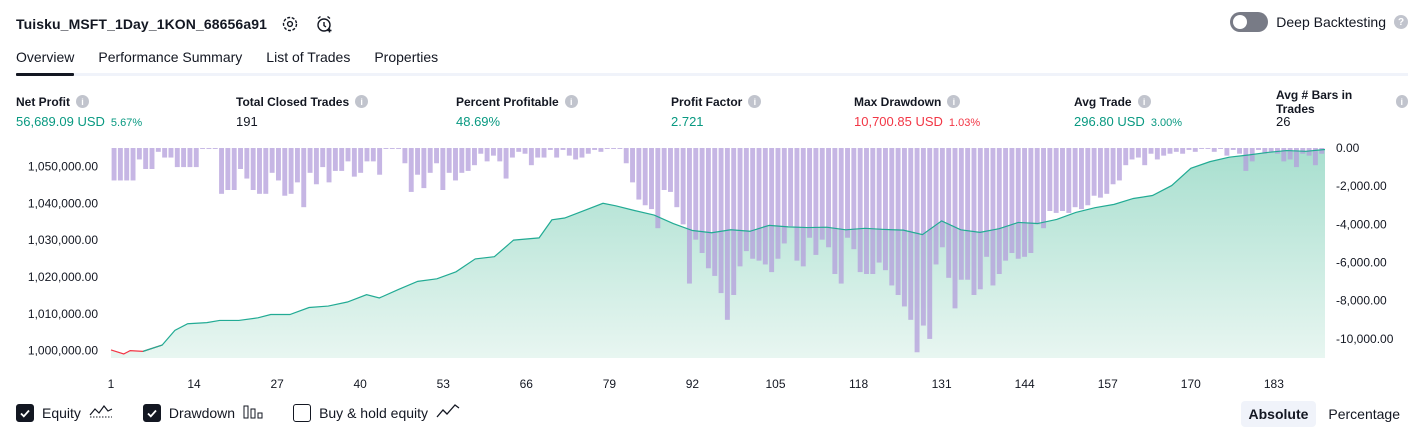  I want to click on tab-overview: Overview, so click(45, 60).